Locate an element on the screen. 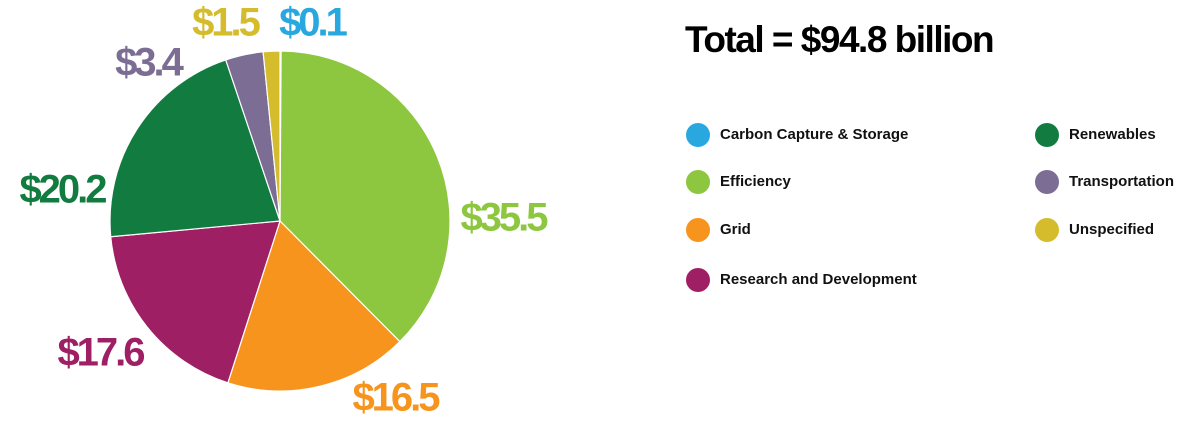 The image size is (1195, 422). value-label: $0.1 is located at coordinates (313, 23).